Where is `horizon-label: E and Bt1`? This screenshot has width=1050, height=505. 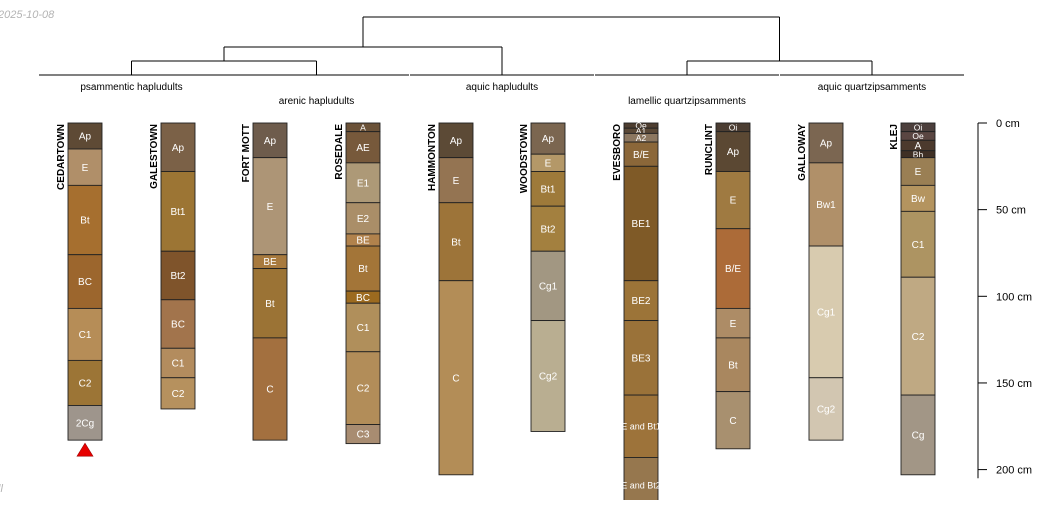
horizon-label: E and Bt1 is located at coordinates (641, 427).